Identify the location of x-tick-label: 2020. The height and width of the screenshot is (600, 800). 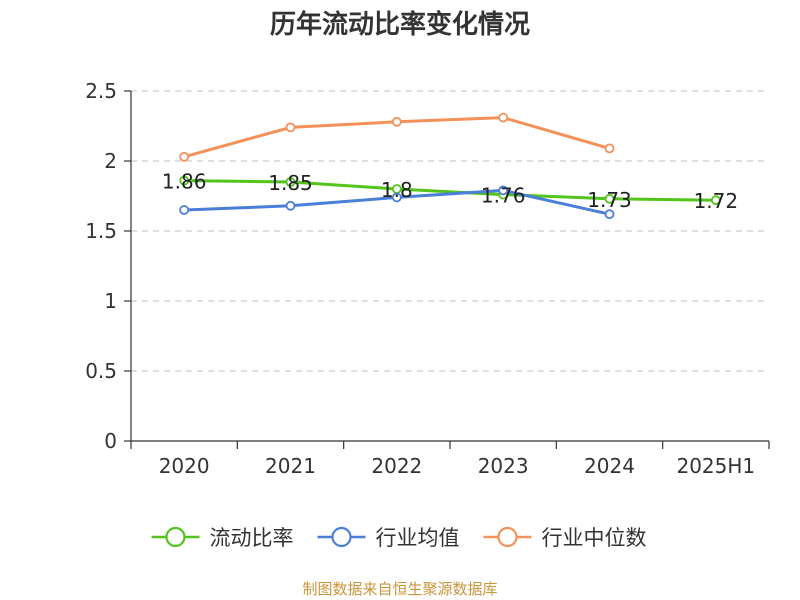
(184, 466).